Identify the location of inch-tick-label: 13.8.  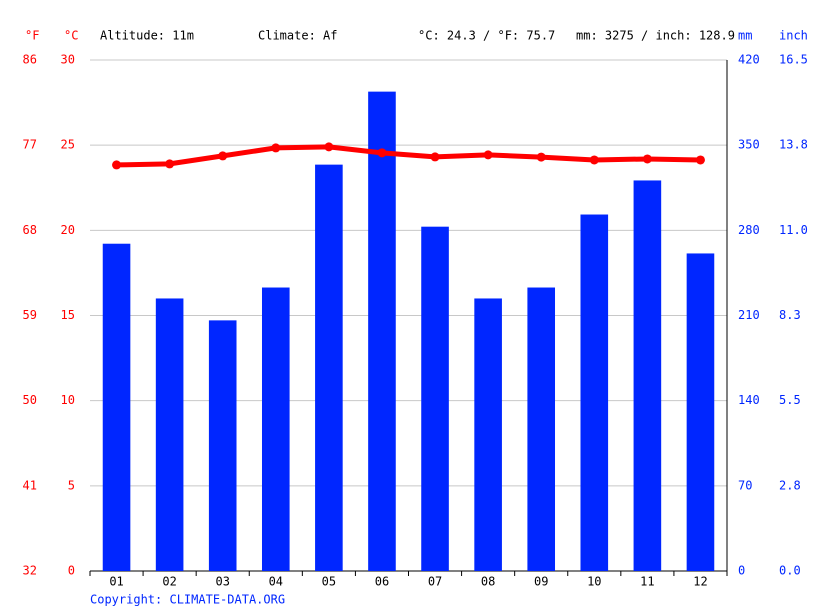
(793, 145).